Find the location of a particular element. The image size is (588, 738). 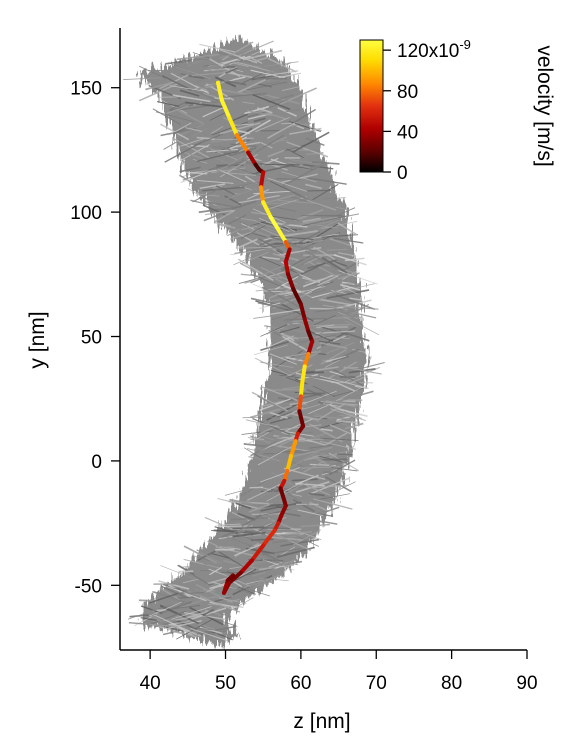

y-tick-label: 150 is located at coordinates (86, 89).